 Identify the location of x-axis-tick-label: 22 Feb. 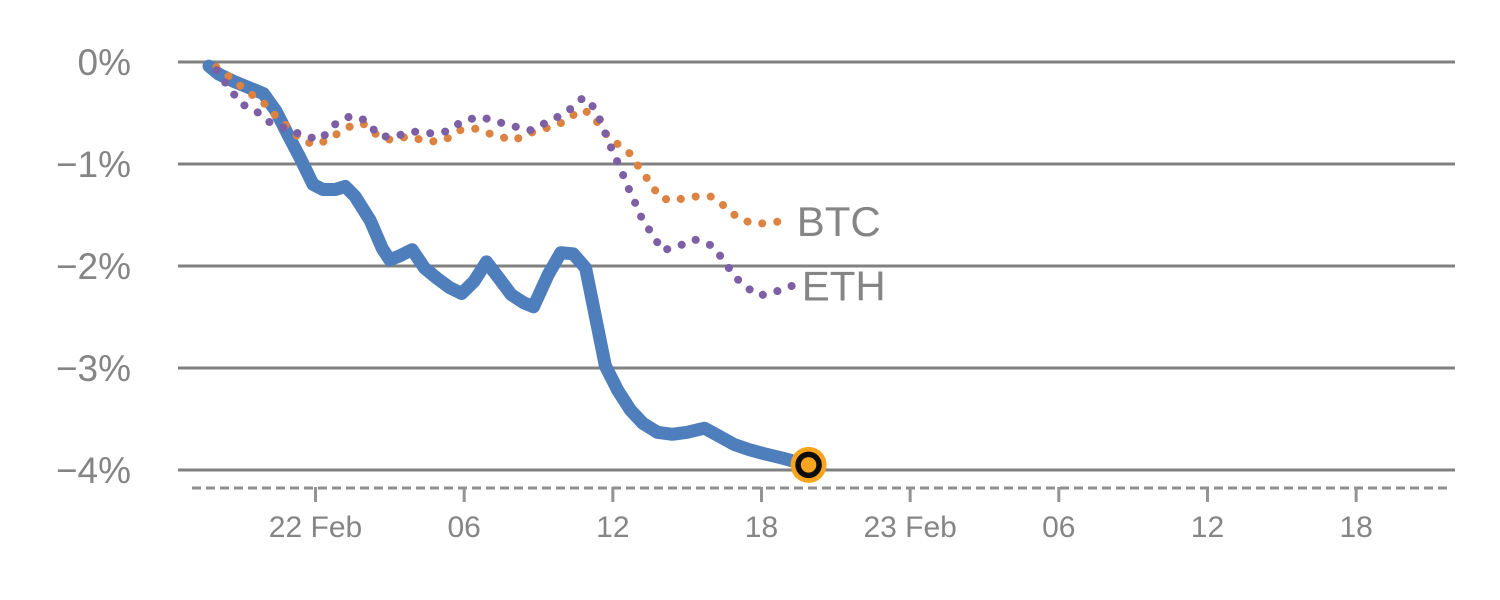
(315, 527).